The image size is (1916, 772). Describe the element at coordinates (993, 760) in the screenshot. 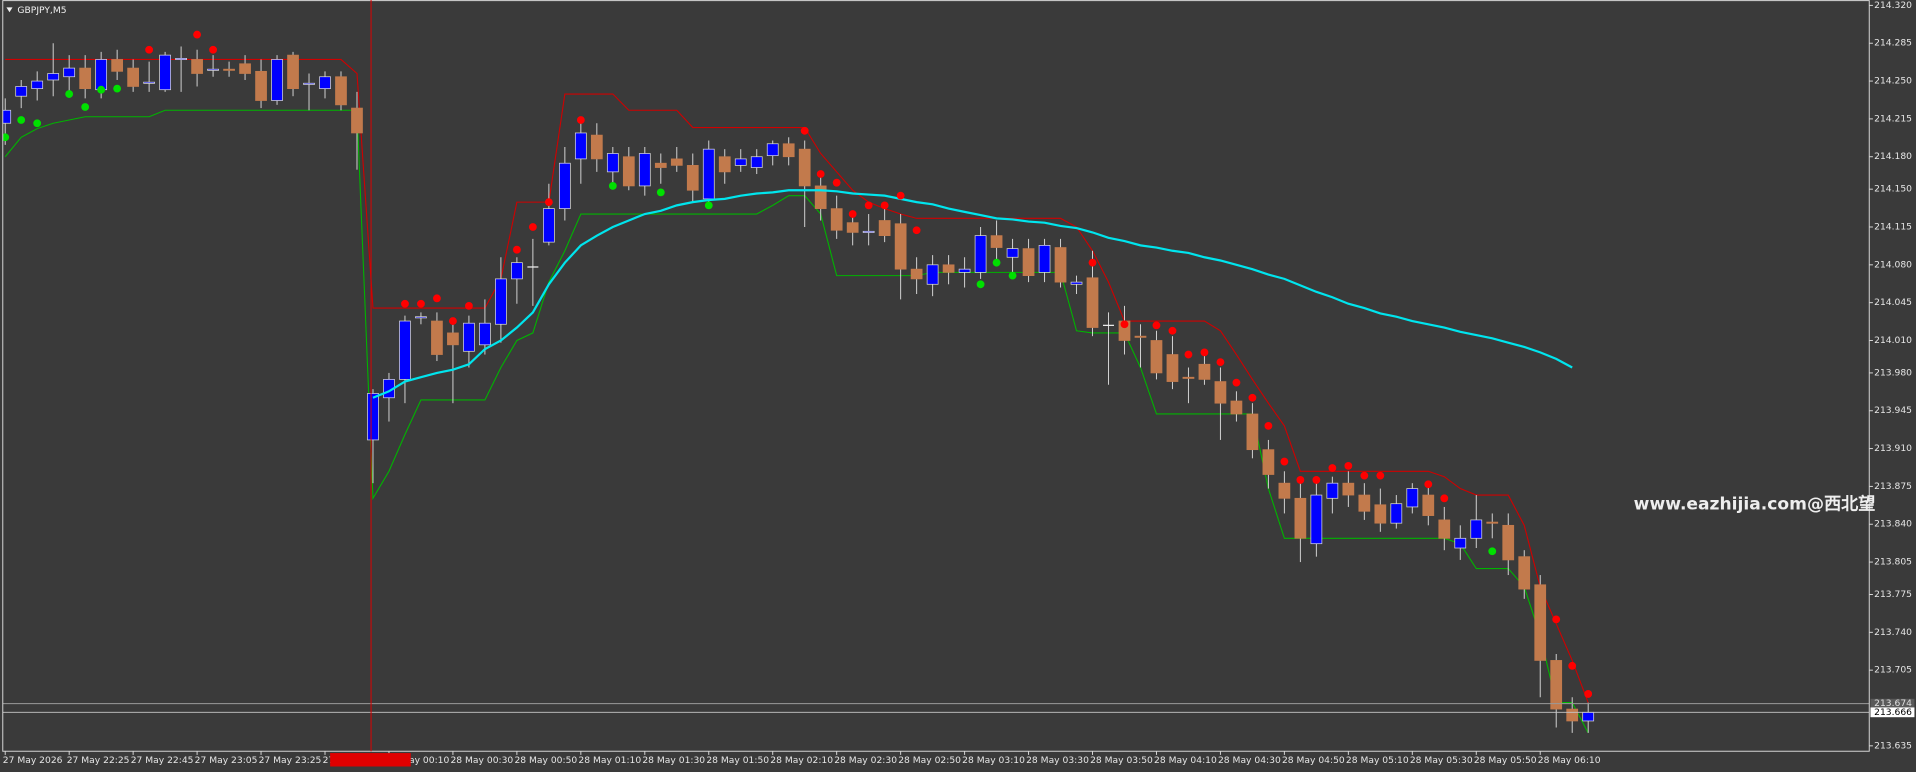

I see `x-tick-label: 28 May 03:10` at that location.